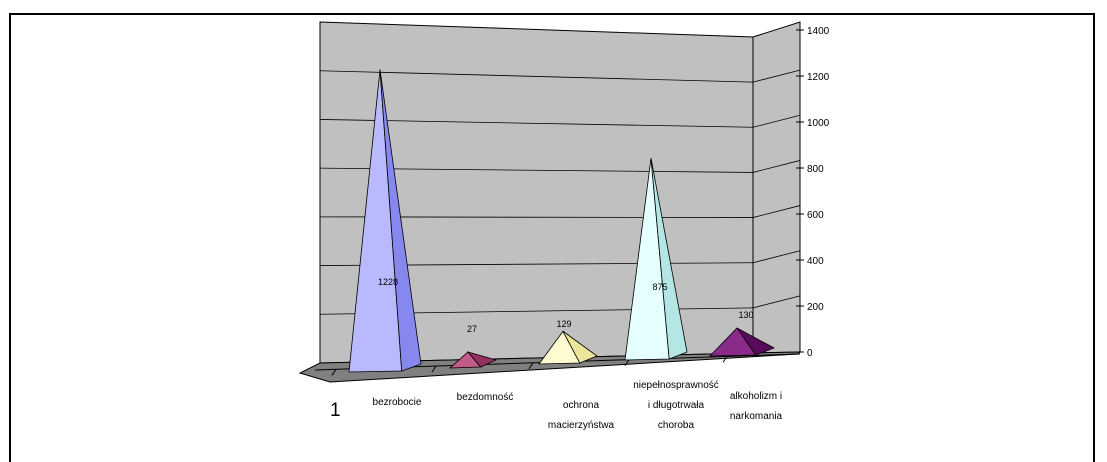 This screenshot has height=462, width=1107. I want to click on data-label: 875, so click(659, 287).